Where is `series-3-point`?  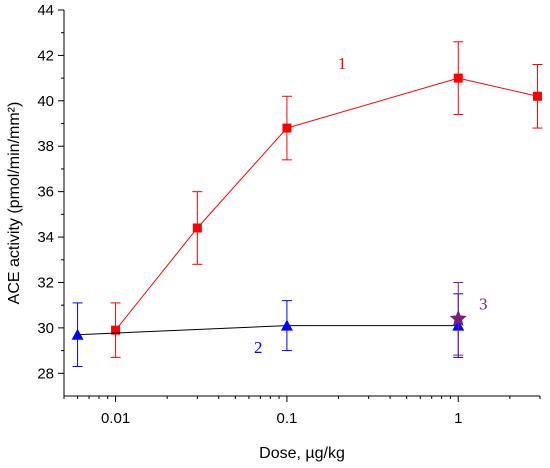 series-3-point is located at coordinates (458, 318).